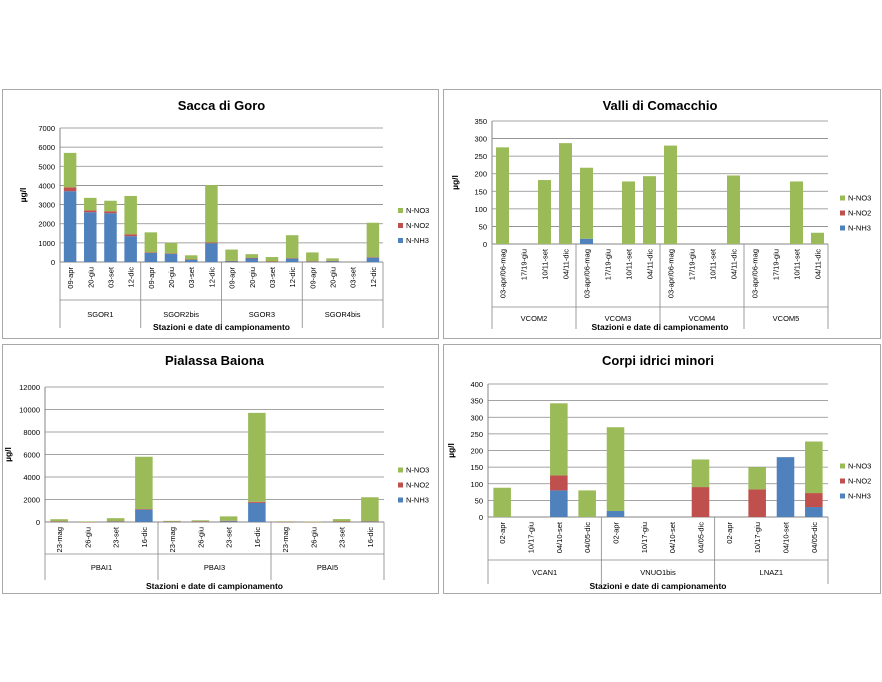 This screenshot has width=882, height=682. What do you see at coordinates (46, 224) in the screenshot?
I see `y-tick-label-2000: 2000` at bounding box center [46, 224].